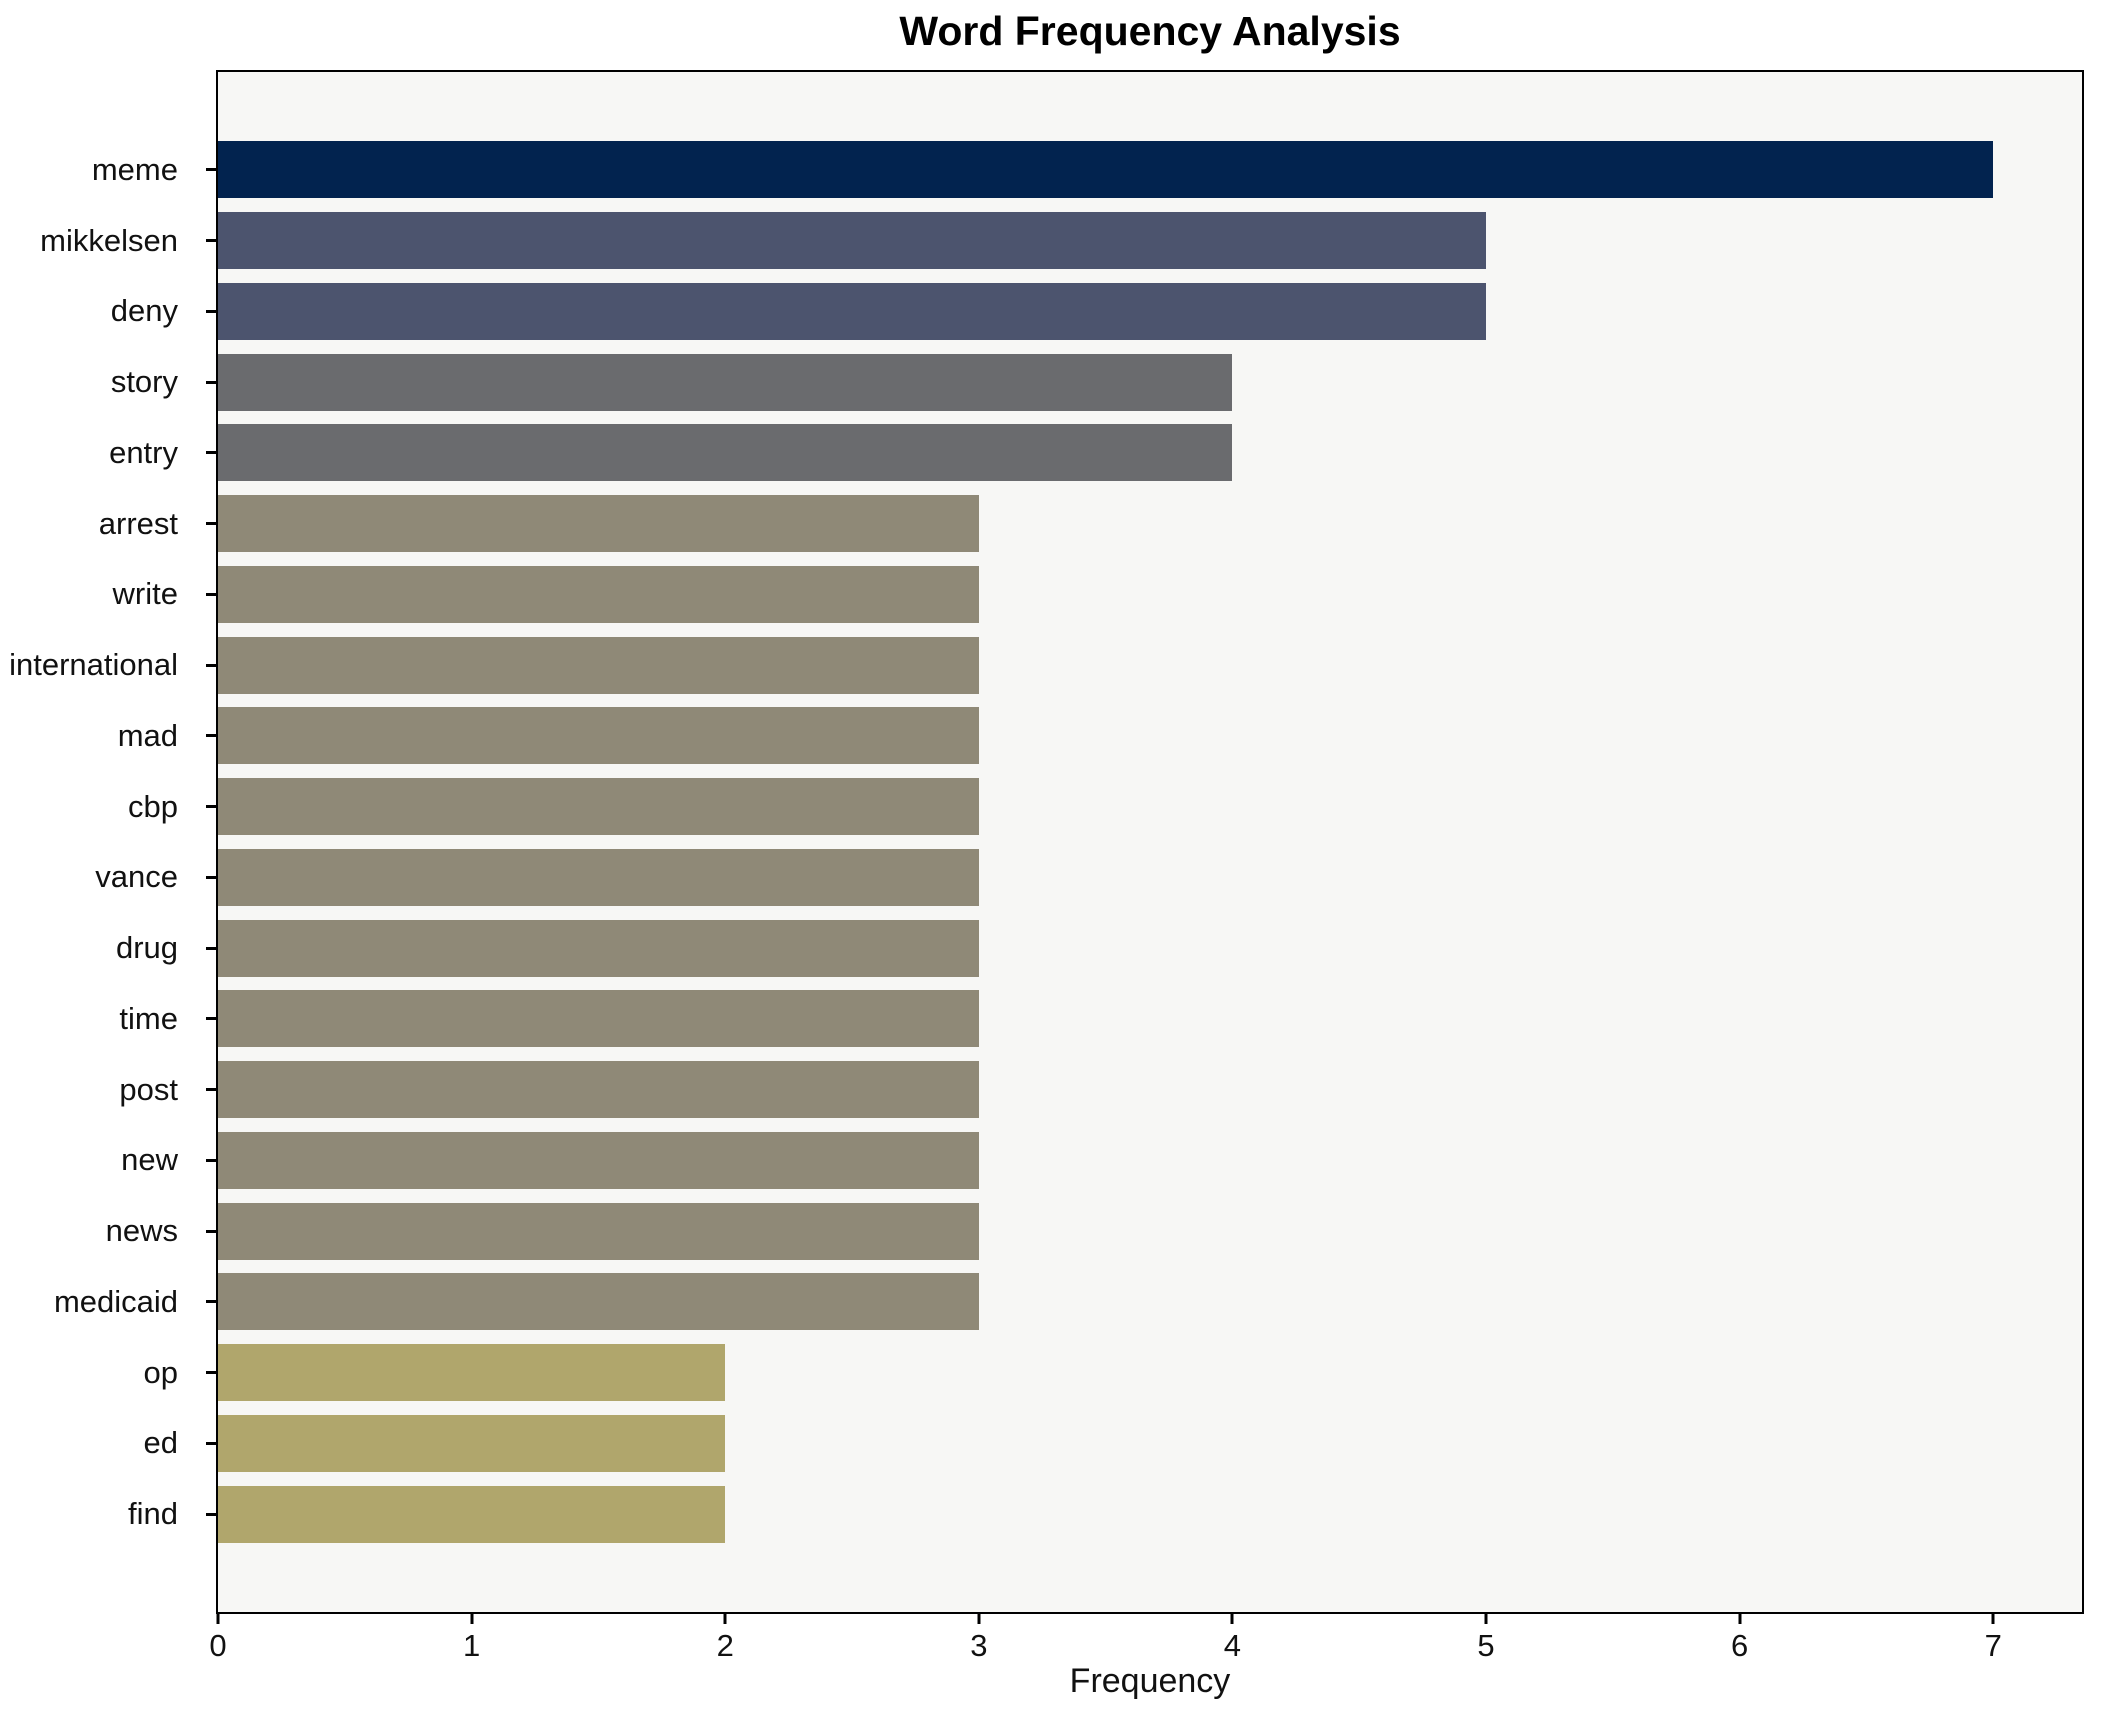 The height and width of the screenshot is (1722, 2101). What do you see at coordinates (153, 1514) in the screenshot?
I see `y-tick-label: find` at bounding box center [153, 1514].